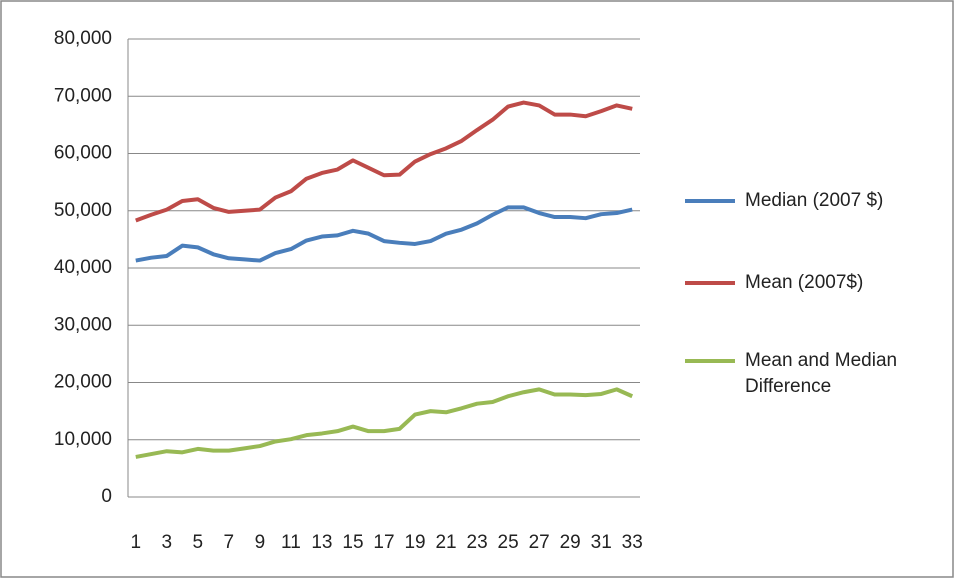 The image size is (959, 580). I want to click on y-tick-label: 40,000, so click(83, 267).